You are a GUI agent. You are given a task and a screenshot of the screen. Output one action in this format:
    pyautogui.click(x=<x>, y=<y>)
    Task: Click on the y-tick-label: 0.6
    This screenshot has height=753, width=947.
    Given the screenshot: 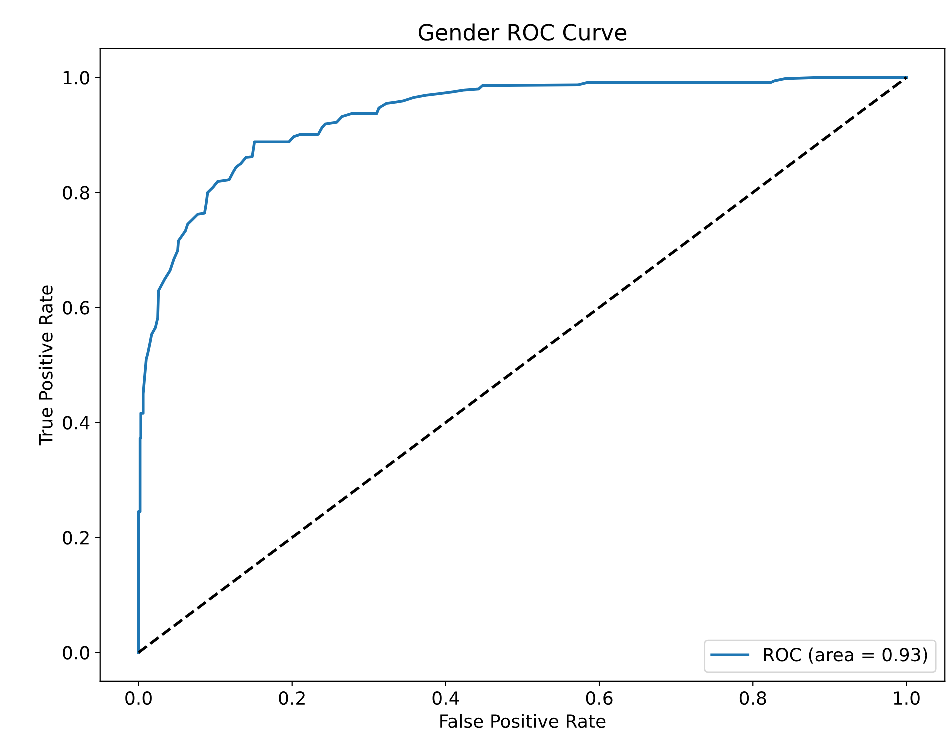 What is the action you would take?
    pyautogui.click(x=76, y=308)
    